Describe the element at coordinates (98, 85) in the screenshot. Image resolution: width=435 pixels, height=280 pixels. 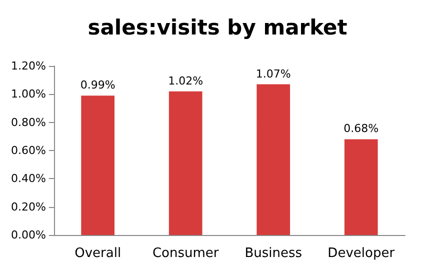
I see `data-label: 0.99%` at that location.